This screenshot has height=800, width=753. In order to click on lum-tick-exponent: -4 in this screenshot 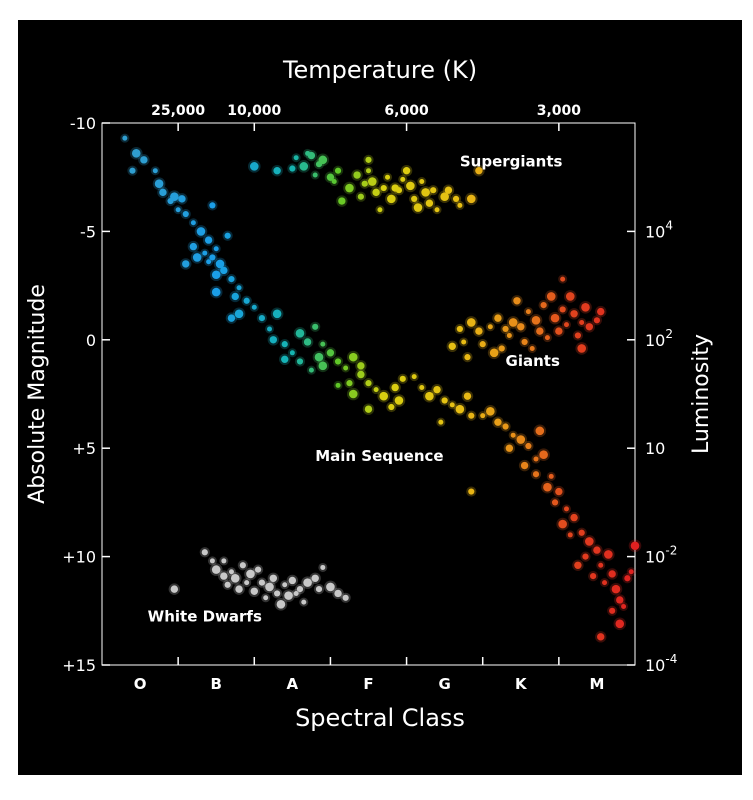, I will do `click(671, 659)`.